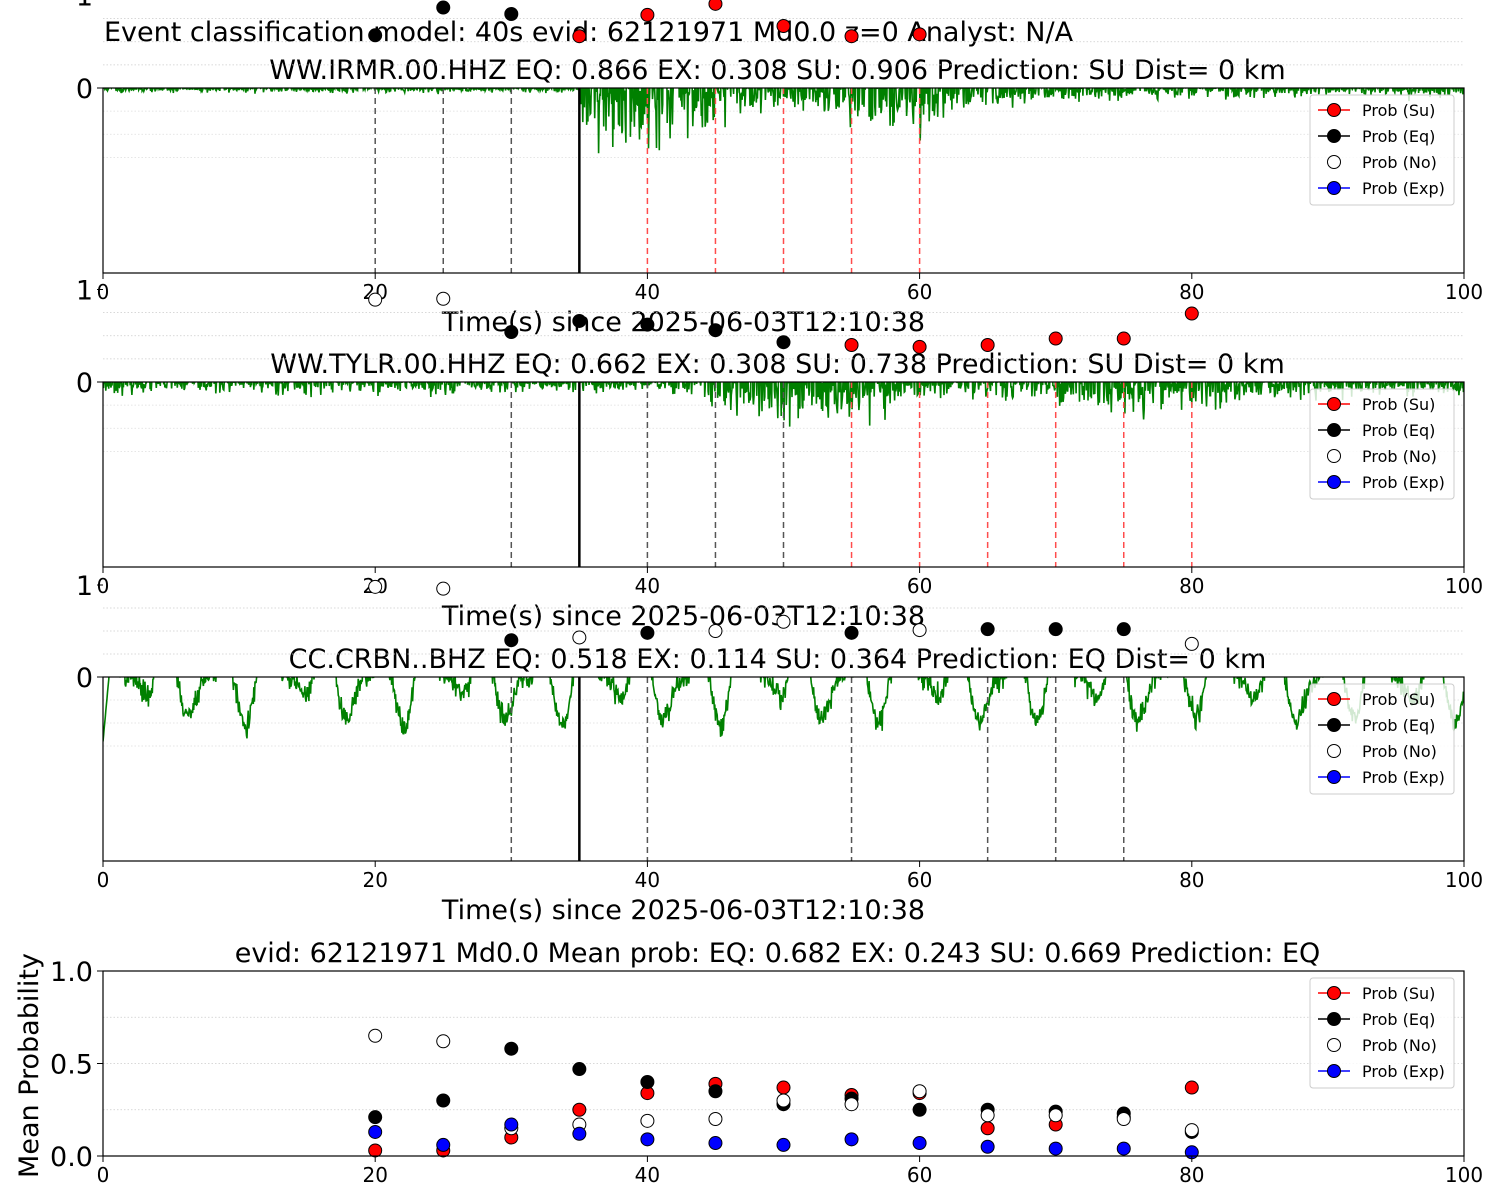  What do you see at coordinates (783, 404) in the screenshot?
I see `waveform-trace` at bounding box center [783, 404].